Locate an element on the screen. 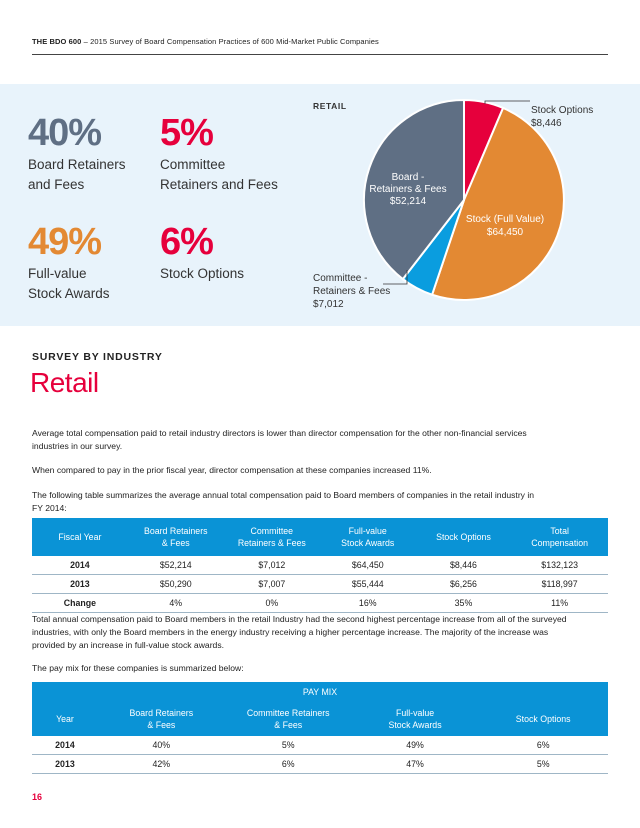 This screenshot has width=640, height=828. table-cell: $7,007 is located at coordinates (271, 584).